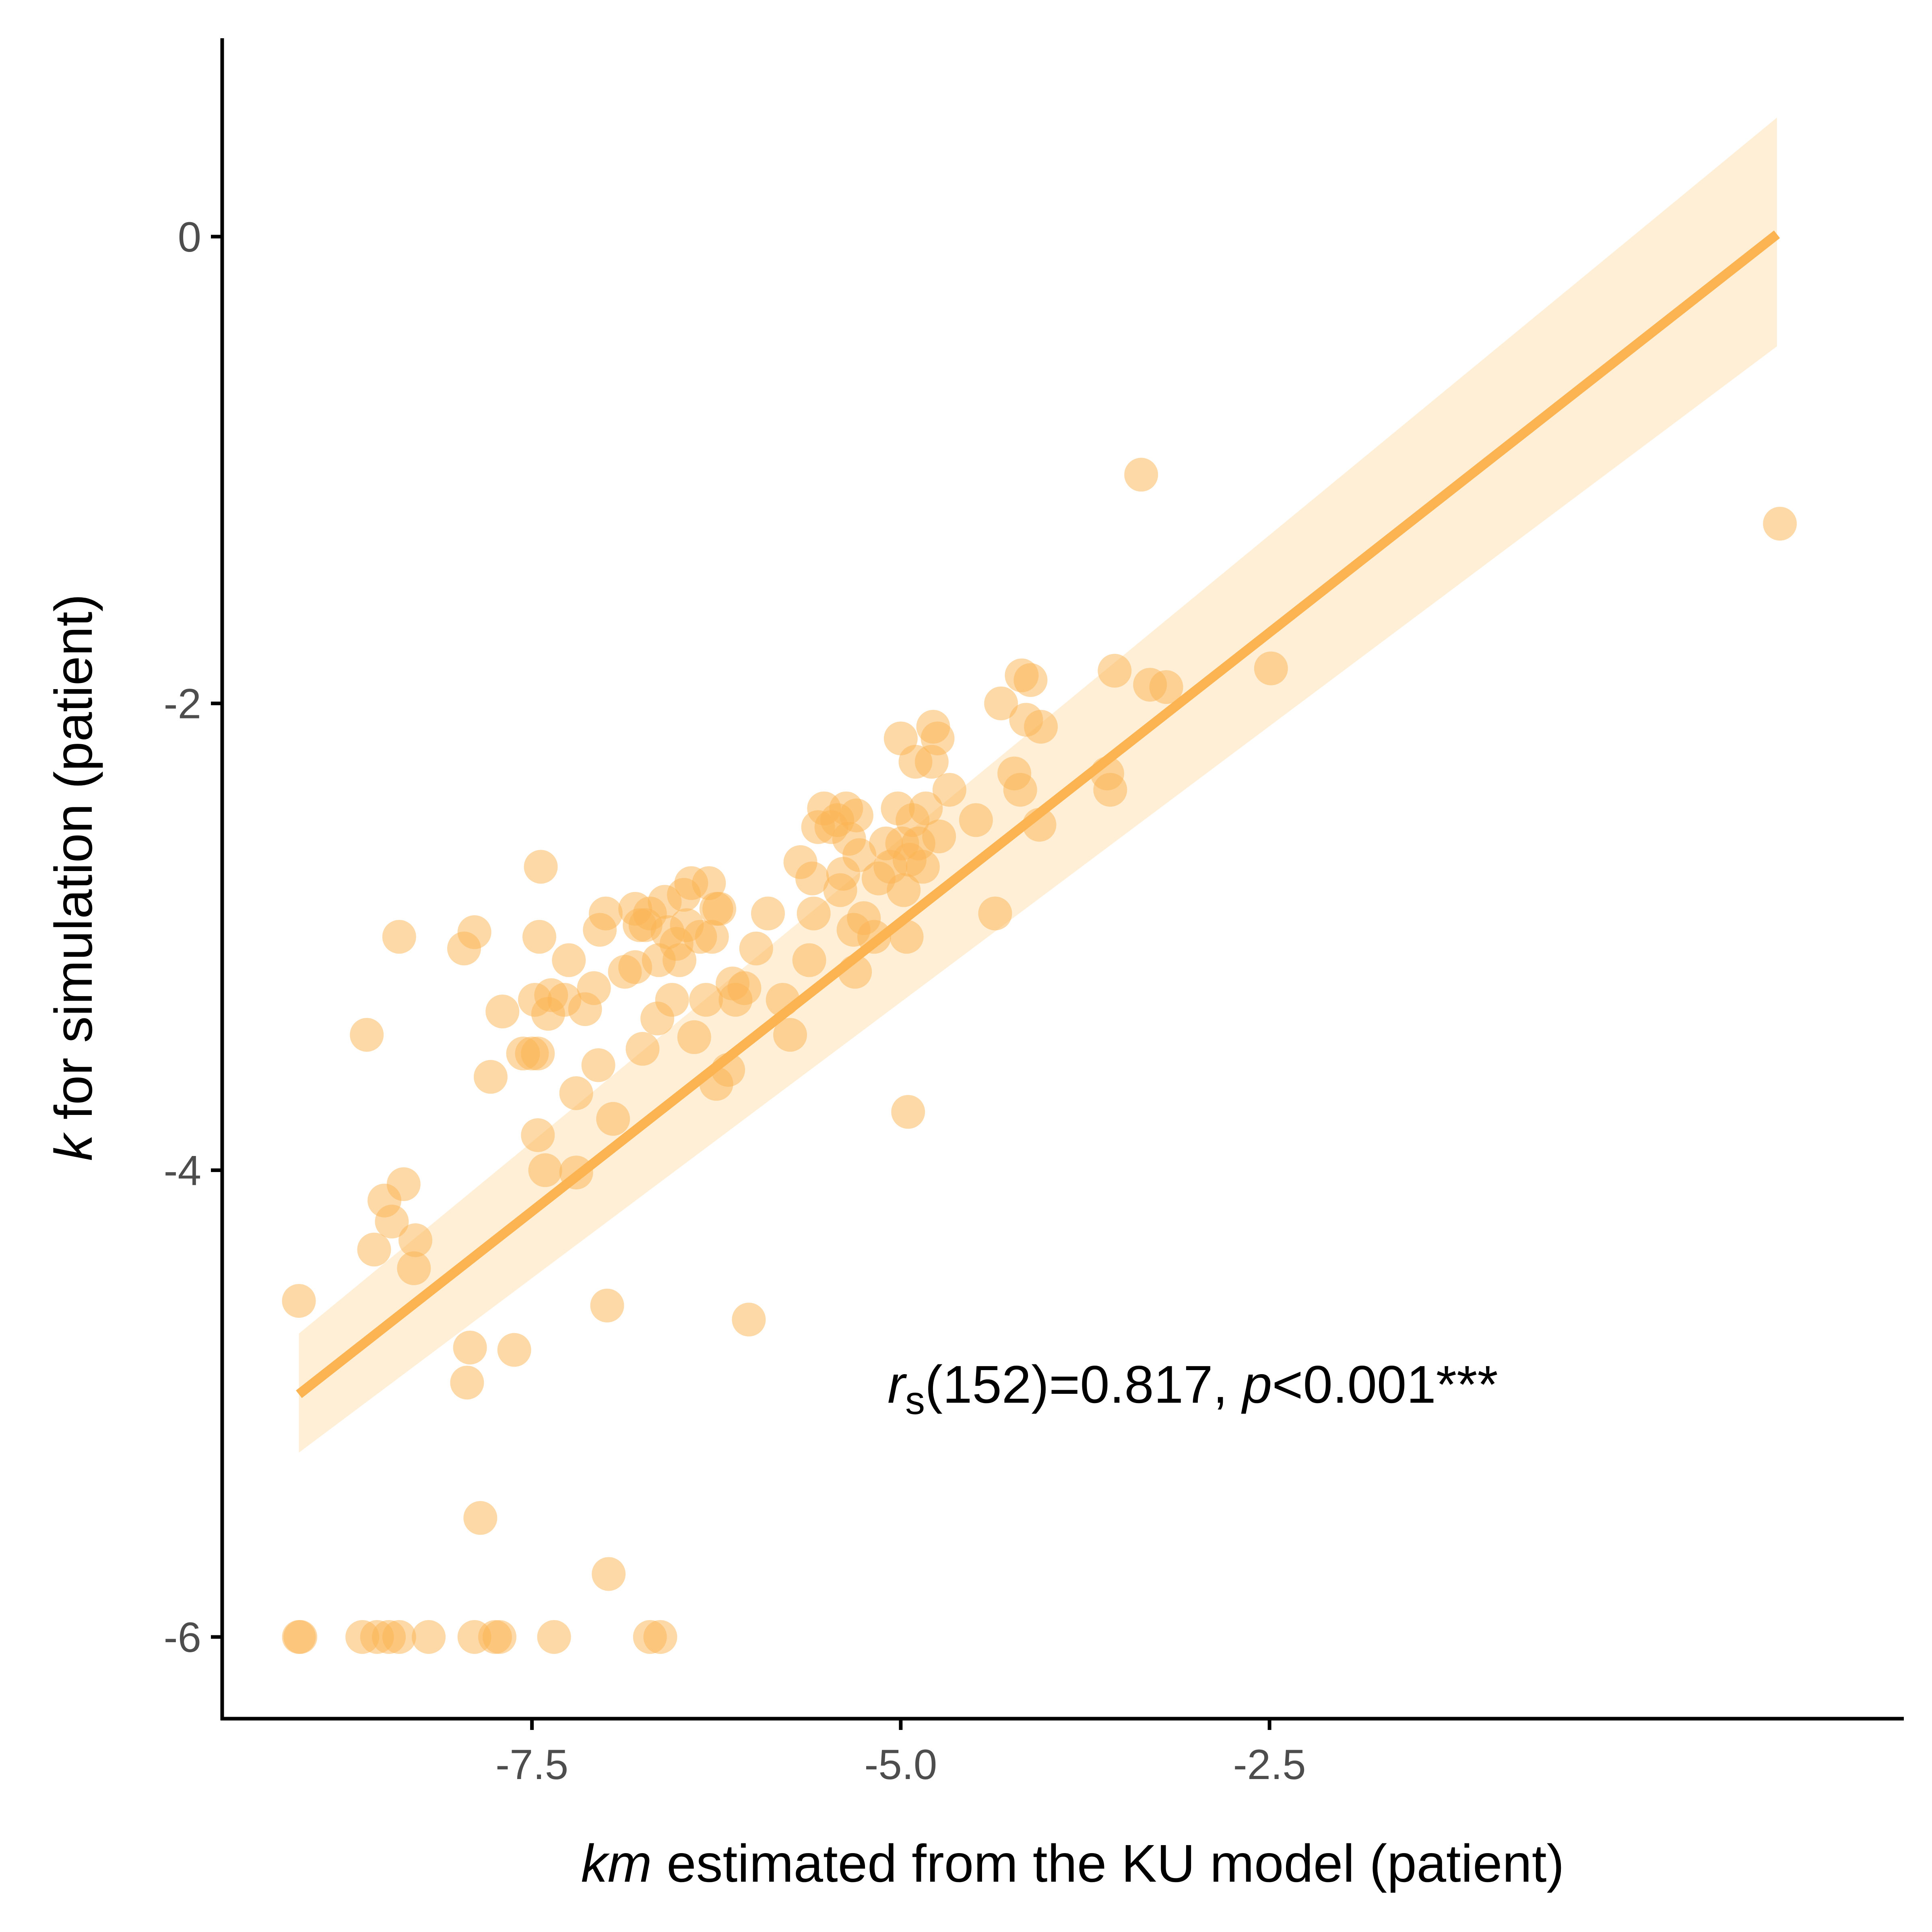 This screenshot has width=1932, height=1932. I want to click on y-tick-label: 0, so click(189, 237).